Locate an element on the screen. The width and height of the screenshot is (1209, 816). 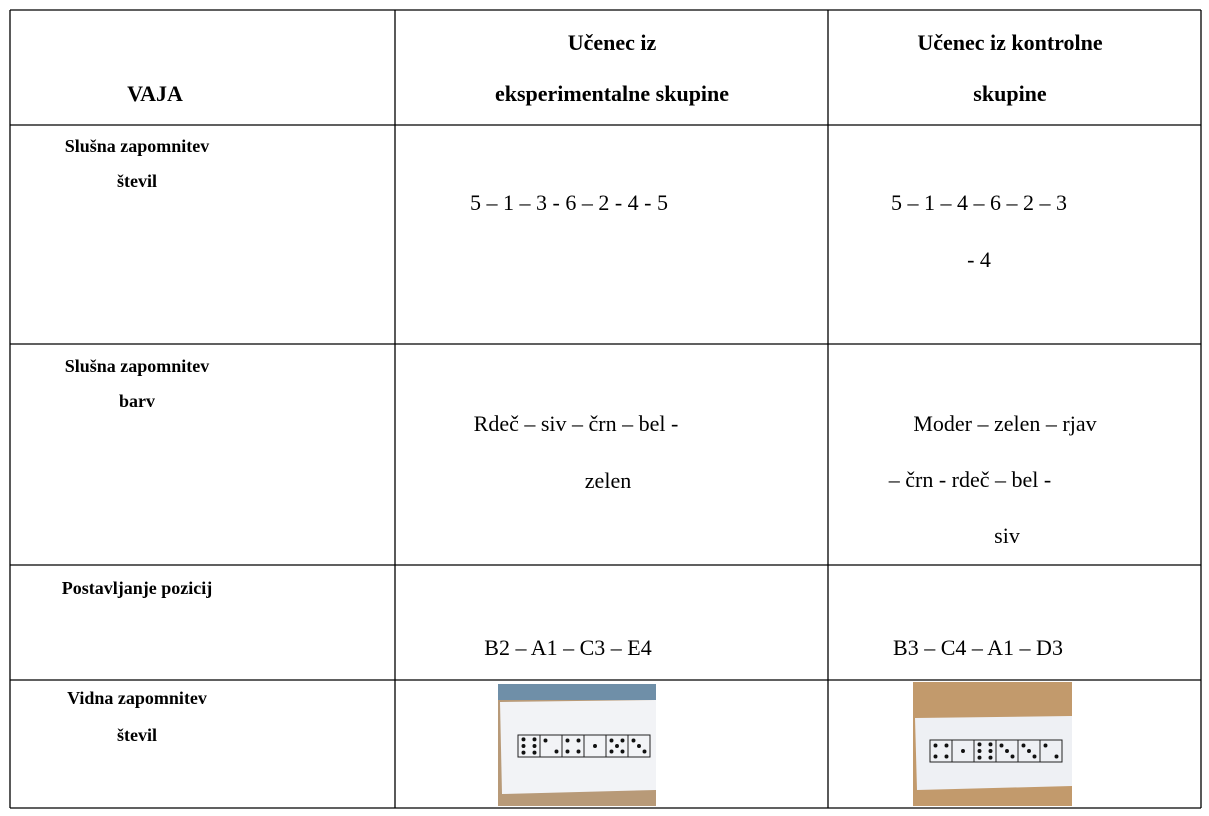
cell-text: Vidna zapomnitev is located at coordinates (137, 698).